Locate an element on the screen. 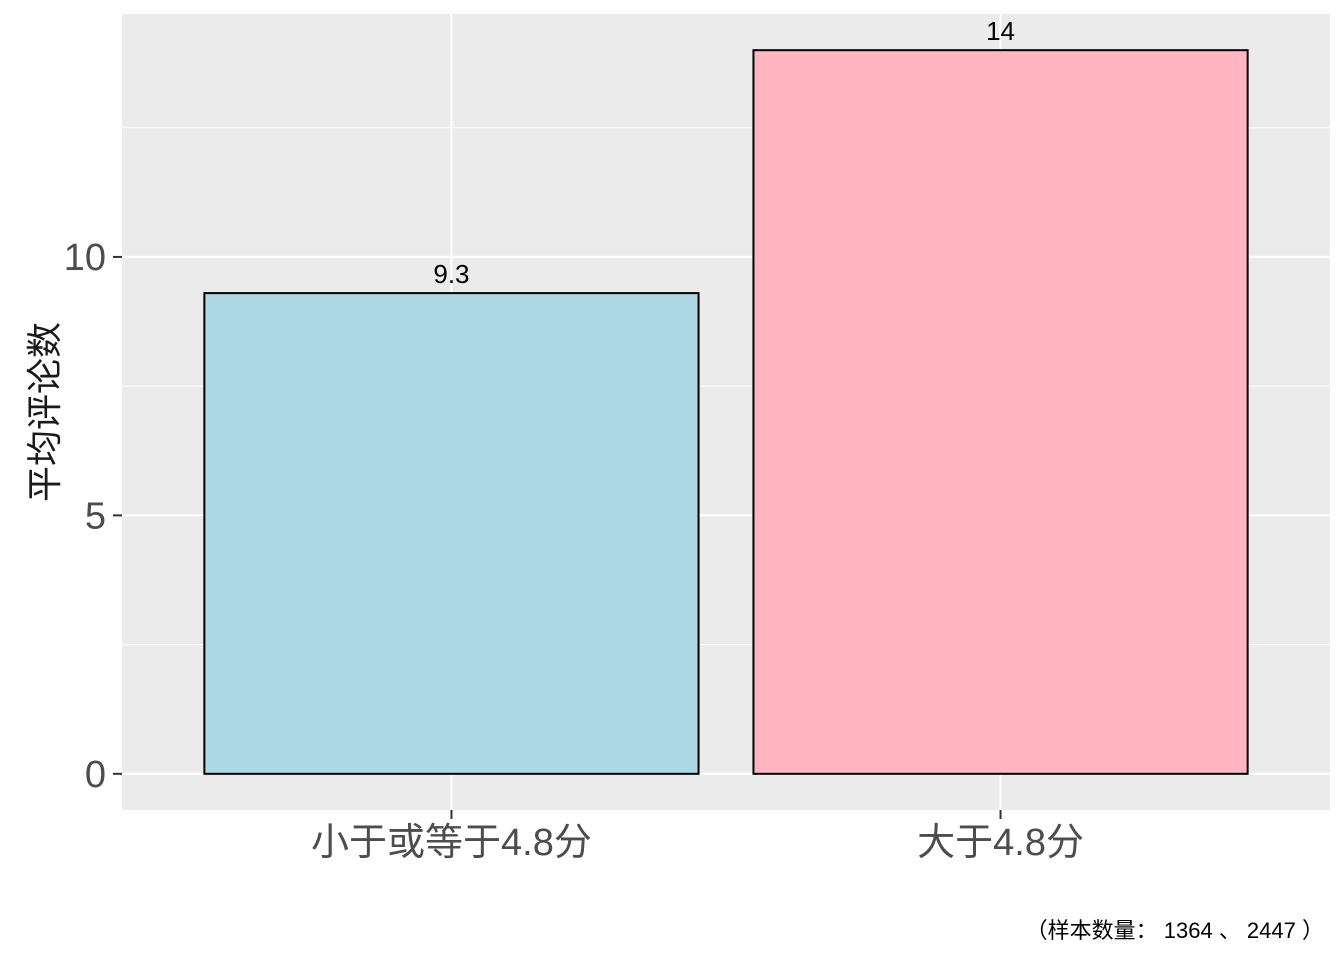 The width and height of the screenshot is (1344, 960). bar-data-label: 14 is located at coordinates (1000, 31).